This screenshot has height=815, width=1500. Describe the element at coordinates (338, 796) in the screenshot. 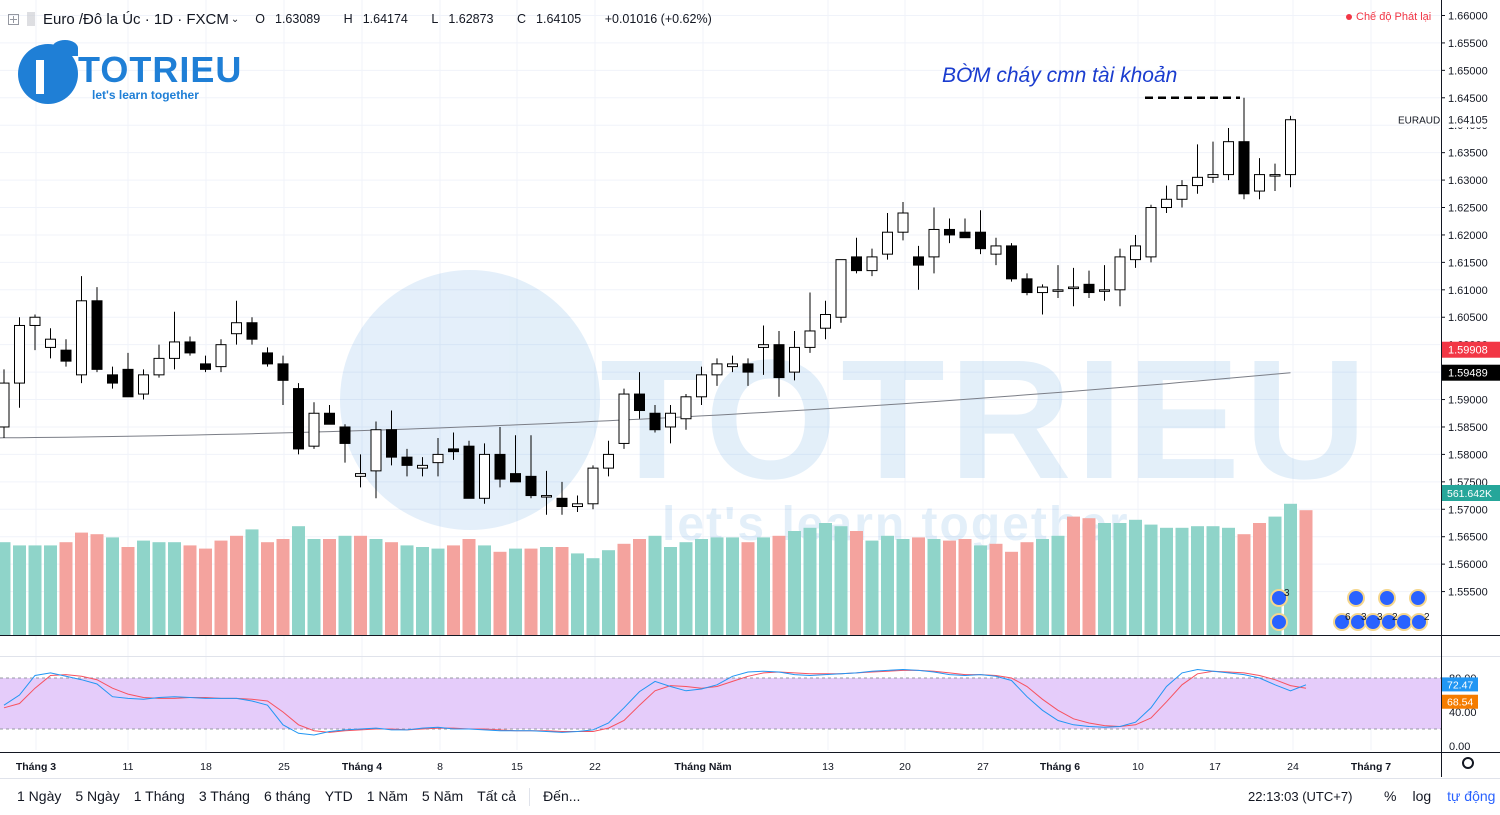

I see `range-ytd: YTD` at that location.